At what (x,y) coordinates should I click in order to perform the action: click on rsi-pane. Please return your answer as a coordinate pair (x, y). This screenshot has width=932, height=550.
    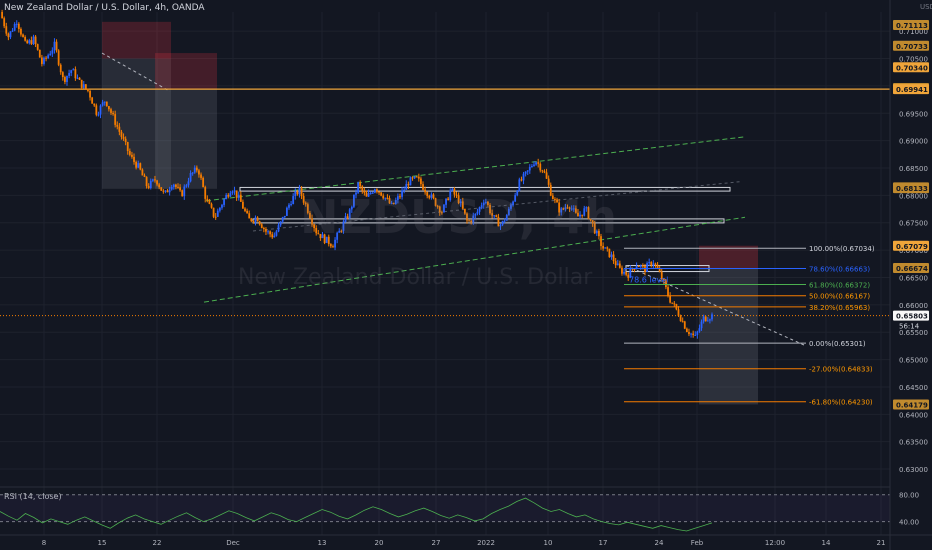
    Looking at the image, I should click on (445, 509).